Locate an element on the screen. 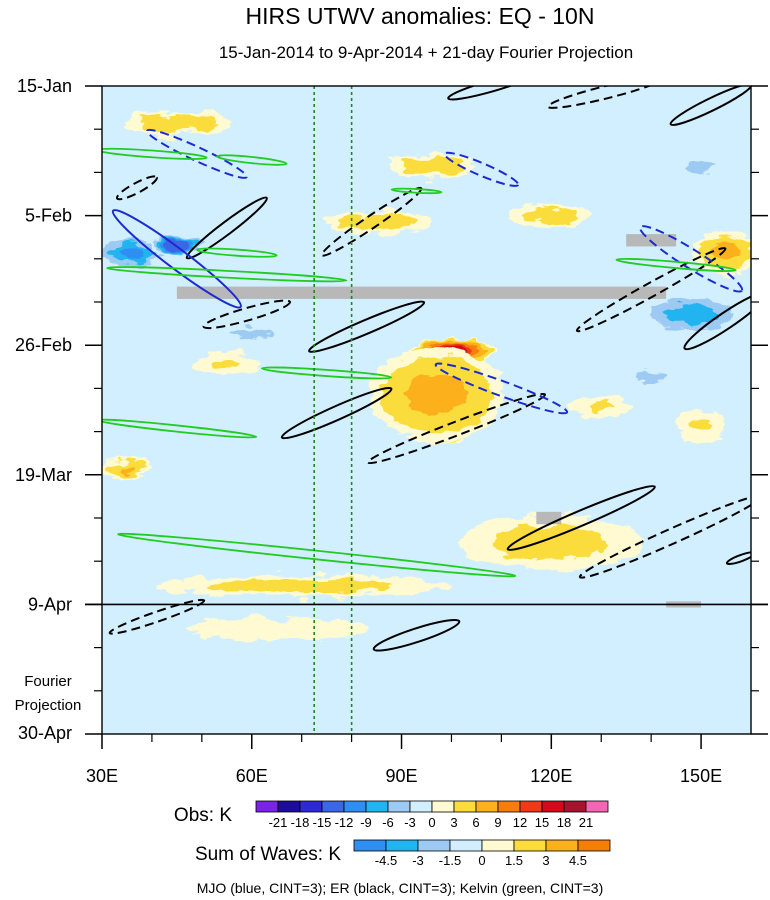 Image resolution: width=770 pixels, height=900 pixels. waves-colorbar-tick-0: -4.5 is located at coordinates (386, 860).